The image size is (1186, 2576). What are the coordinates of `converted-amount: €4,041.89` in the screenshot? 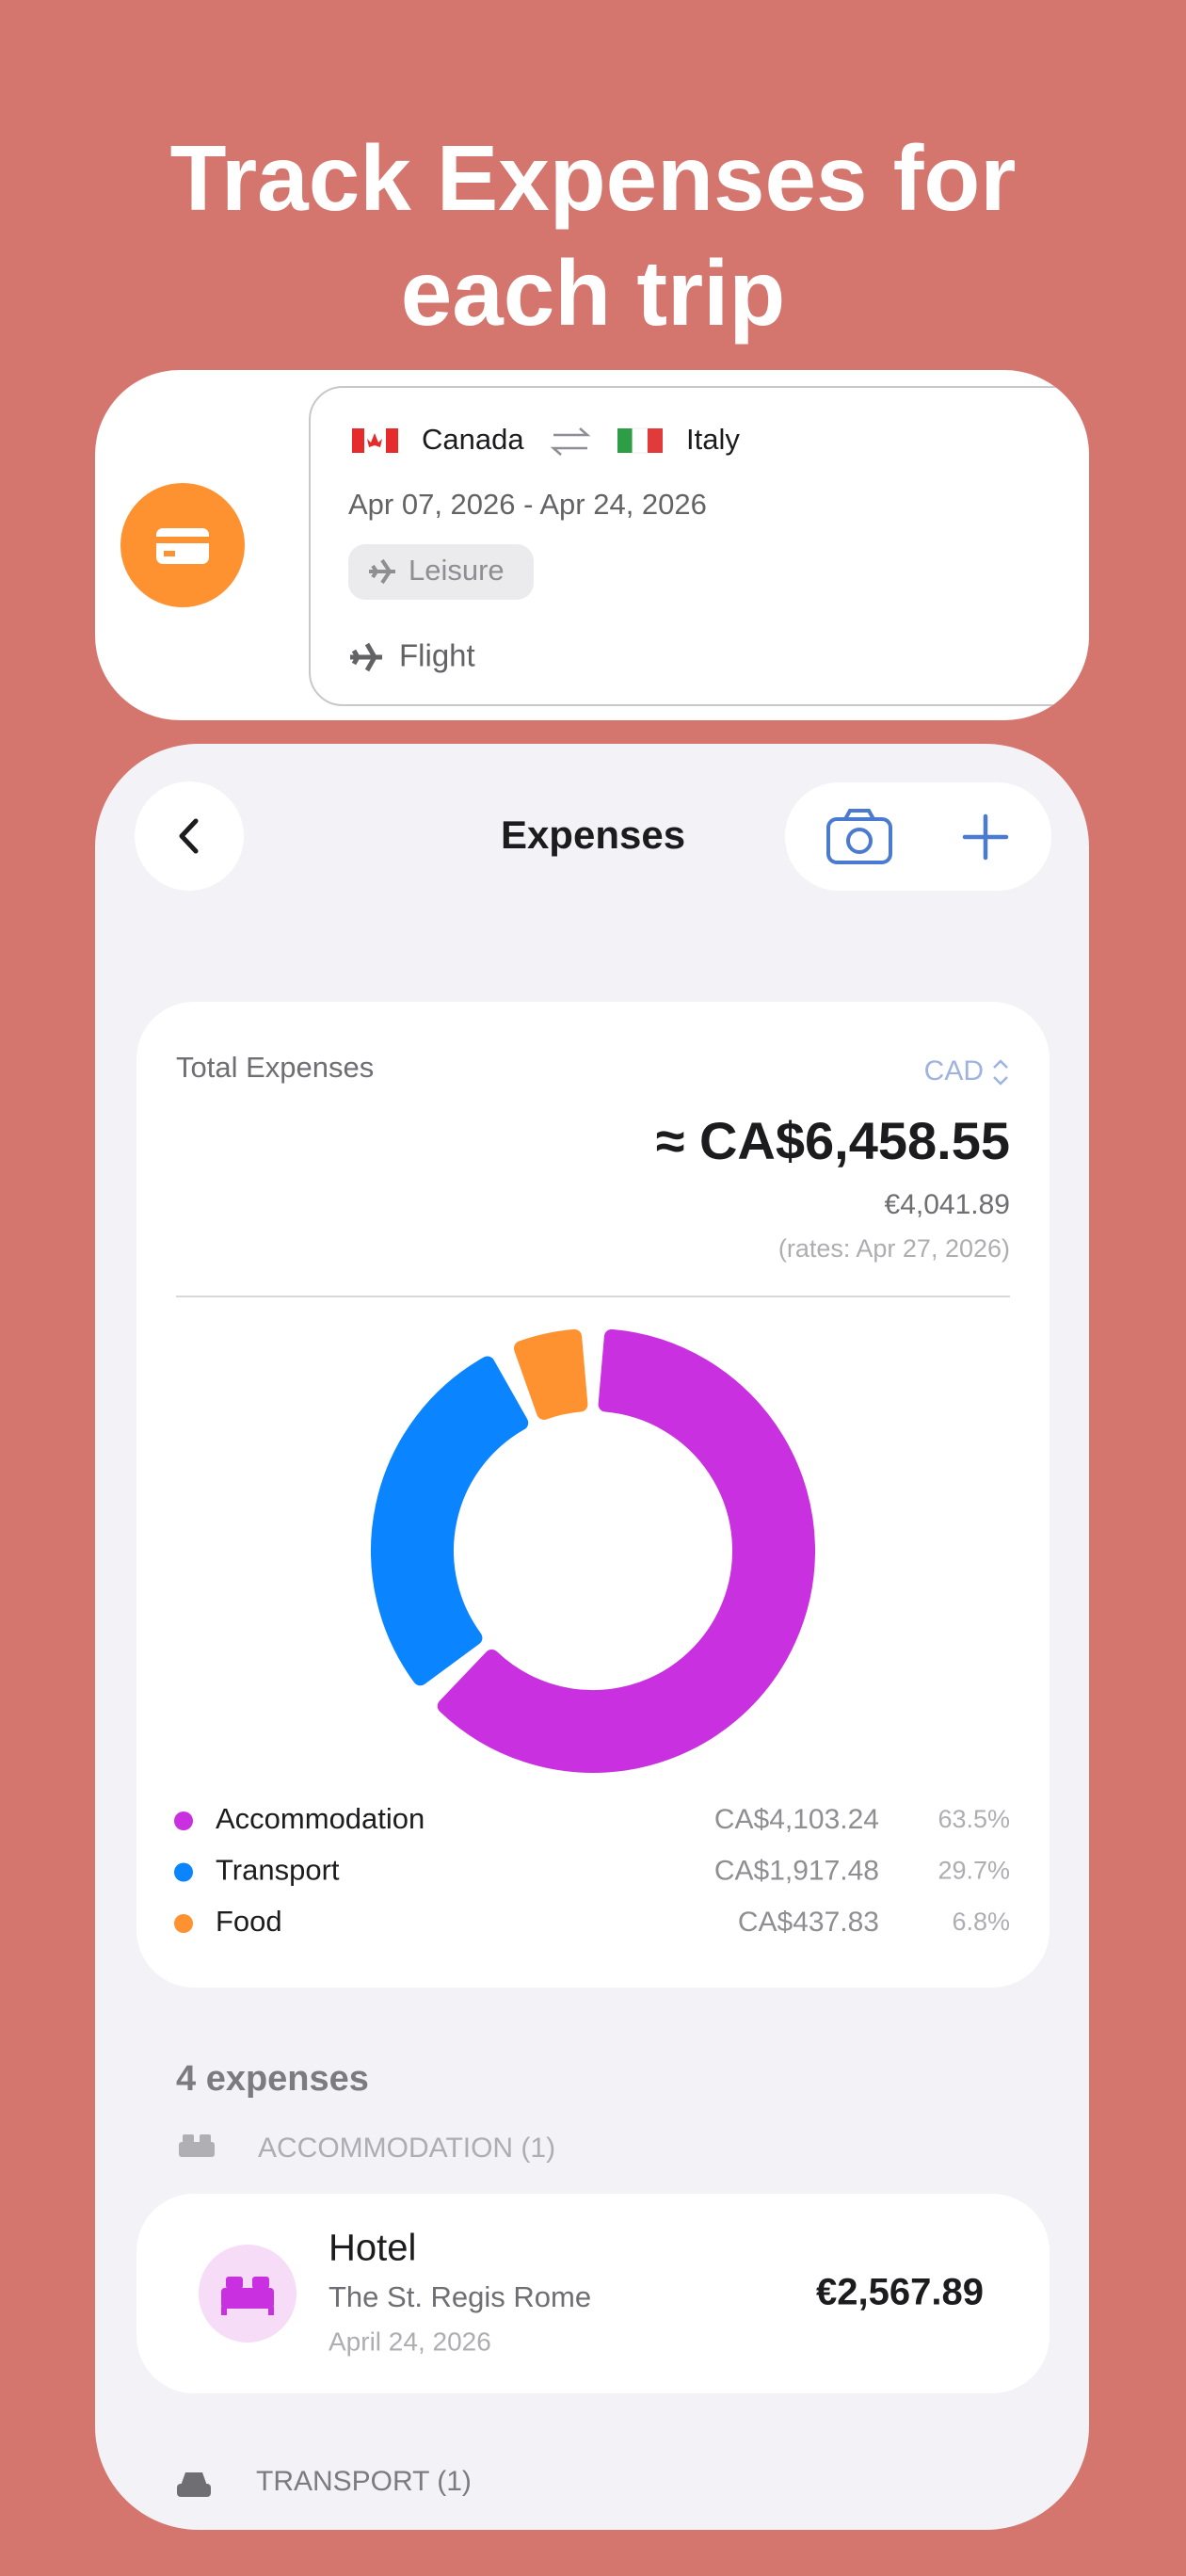 It's located at (947, 1204).